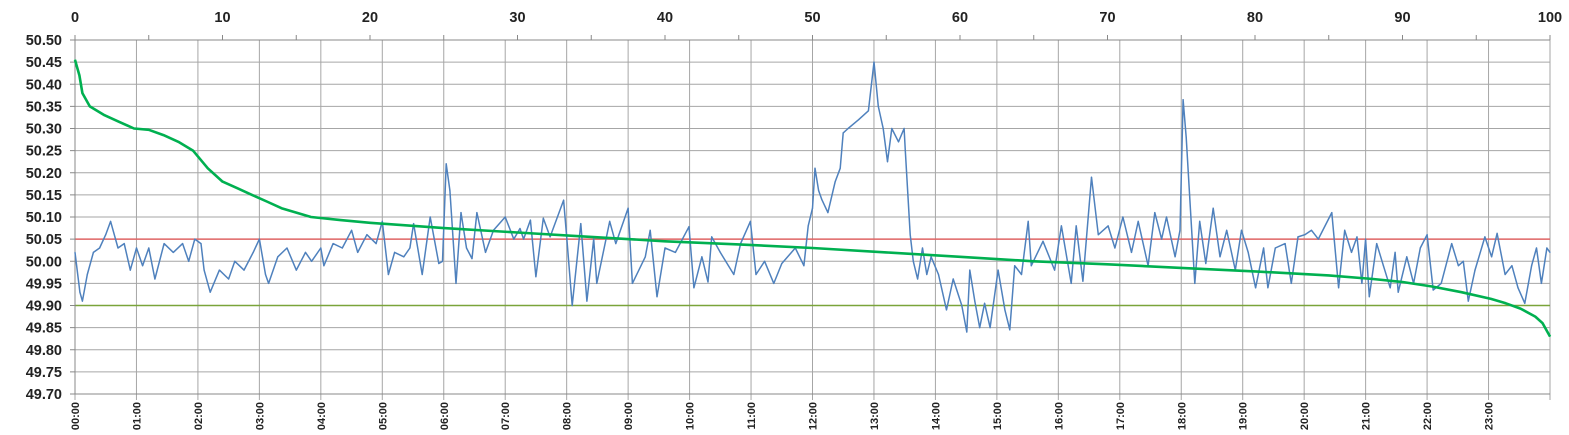 Image resolution: width=1569 pixels, height=435 pixels. I want to click on x-bottom-tick-label: 22:00, so click(1428, 416).